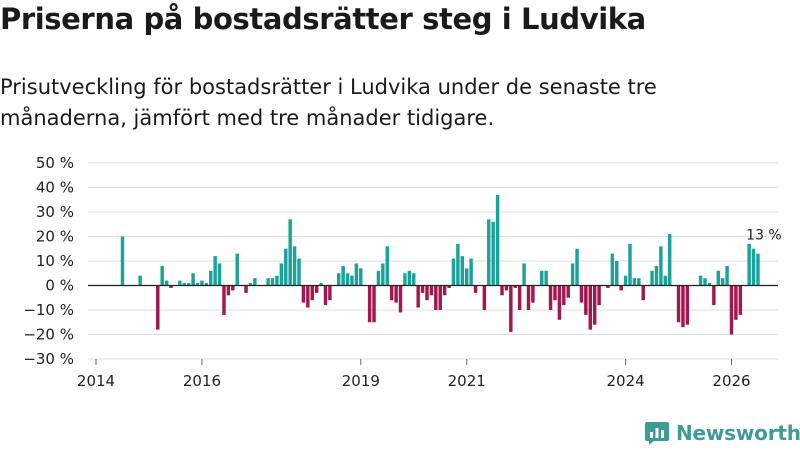 The image size is (800, 450). What do you see at coordinates (731, 381) in the screenshot?
I see `x-tick-label: 2026` at bounding box center [731, 381].